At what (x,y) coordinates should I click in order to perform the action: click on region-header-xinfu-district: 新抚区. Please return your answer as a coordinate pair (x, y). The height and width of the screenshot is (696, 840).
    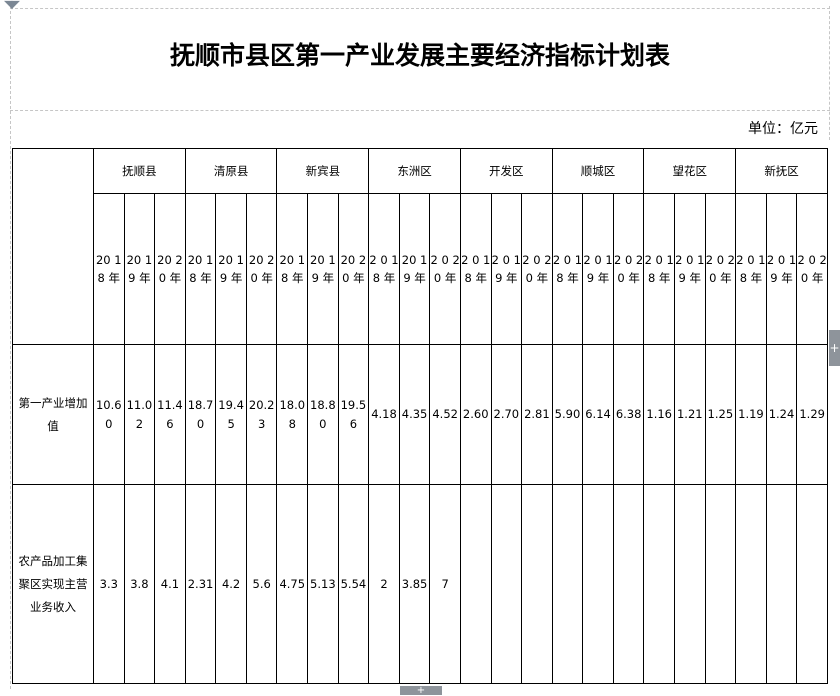
    Looking at the image, I should click on (781, 171).